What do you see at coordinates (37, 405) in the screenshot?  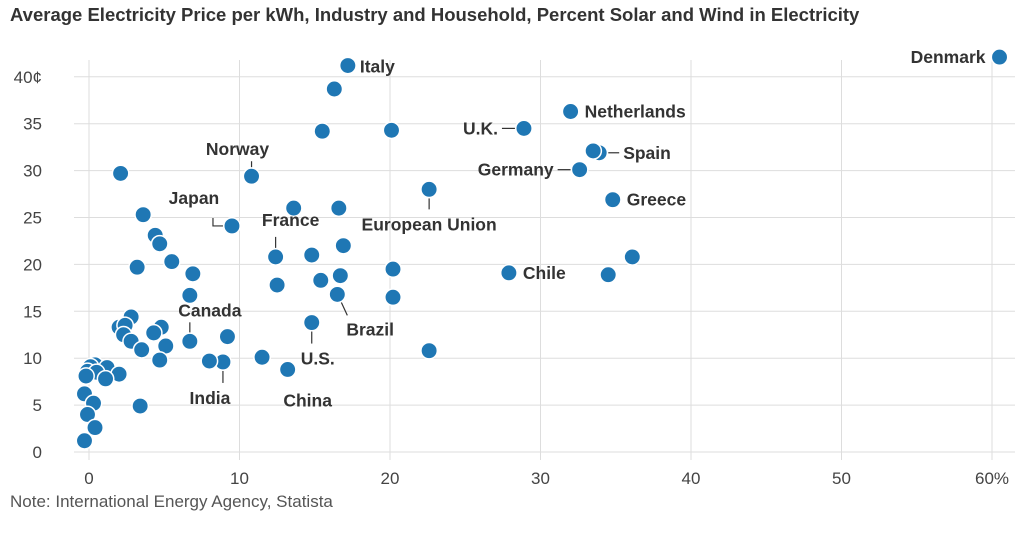 I see `y-tick-label: 5` at bounding box center [37, 405].